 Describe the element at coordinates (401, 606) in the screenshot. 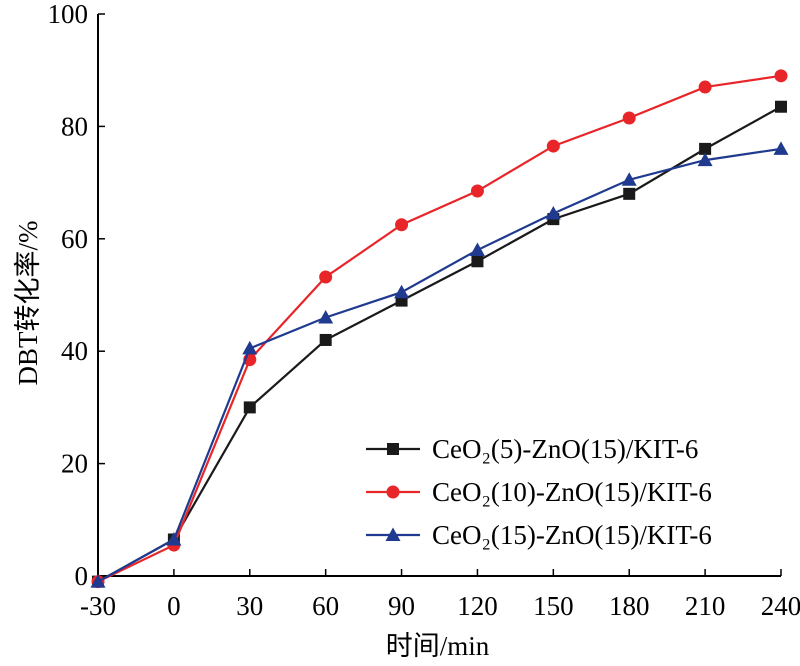

I see `x-tick-label: 90` at that location.